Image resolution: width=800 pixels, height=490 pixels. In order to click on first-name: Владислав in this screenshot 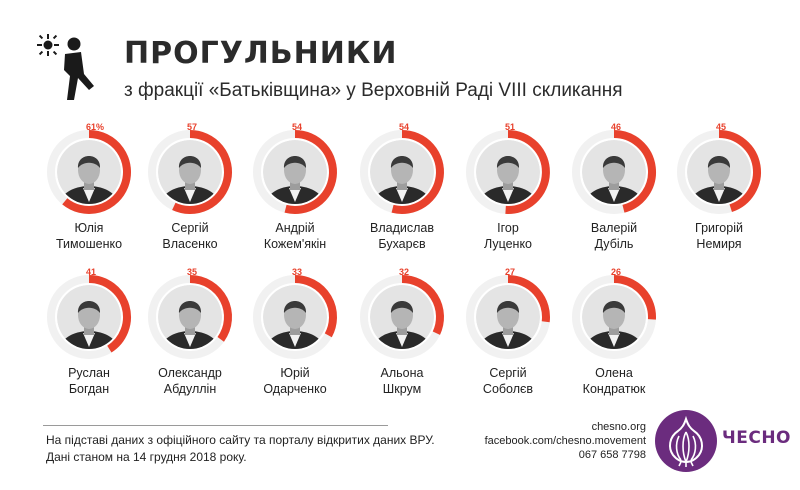, I will do `click(402, 228)`.